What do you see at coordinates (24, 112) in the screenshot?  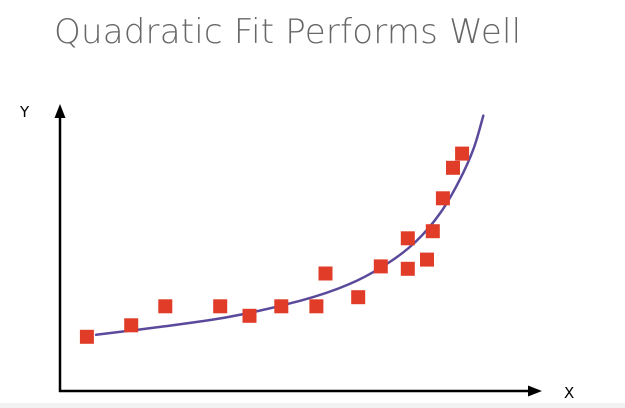 I see `y-axis-label: Y` at bounding box center [24, 112].